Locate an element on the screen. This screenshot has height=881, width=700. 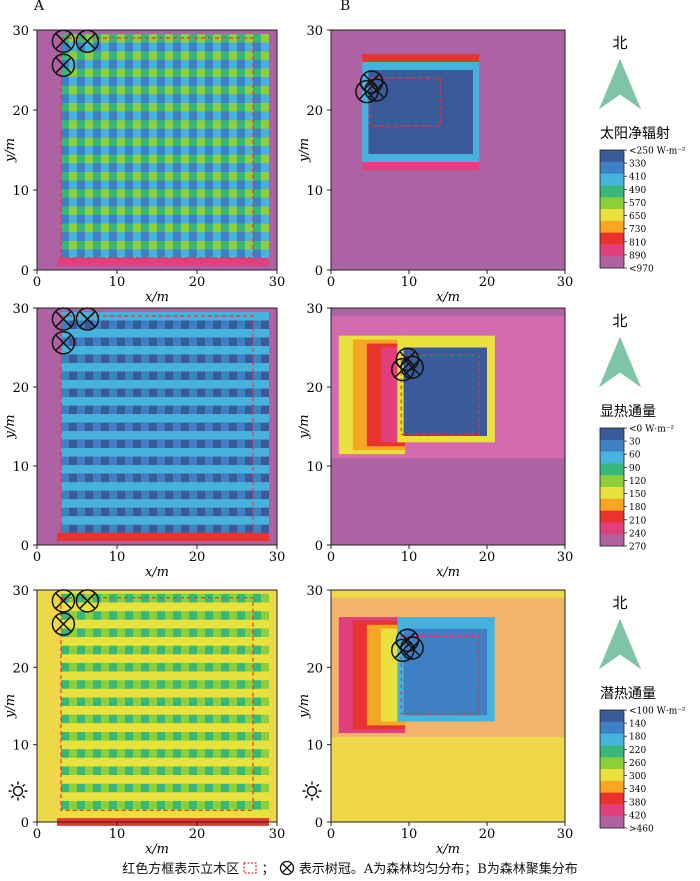
x-tick-label: 10 is located at coordinates (117, 834).